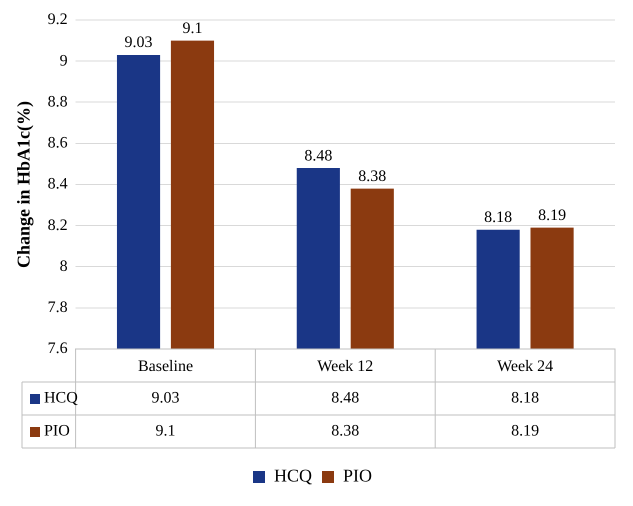  What do you see at coordinates (58, 349) in the screenshot?
I see `y-tick-label: 7.6` at bounding box center [58, 349].